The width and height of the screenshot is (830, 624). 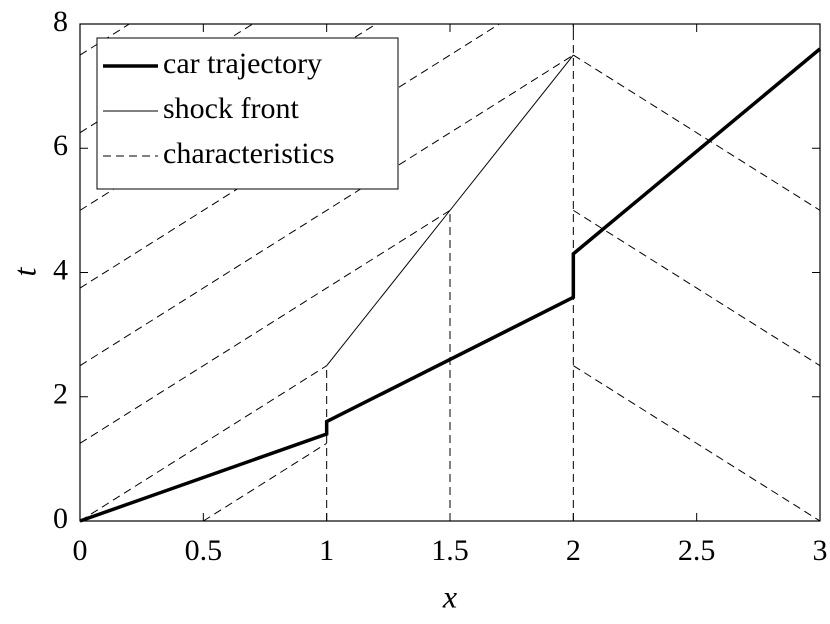 What do you see at coordinates (60, 145) in the screenshot?
I see `y-tick-label: 6` at bounding box center [60, 145].